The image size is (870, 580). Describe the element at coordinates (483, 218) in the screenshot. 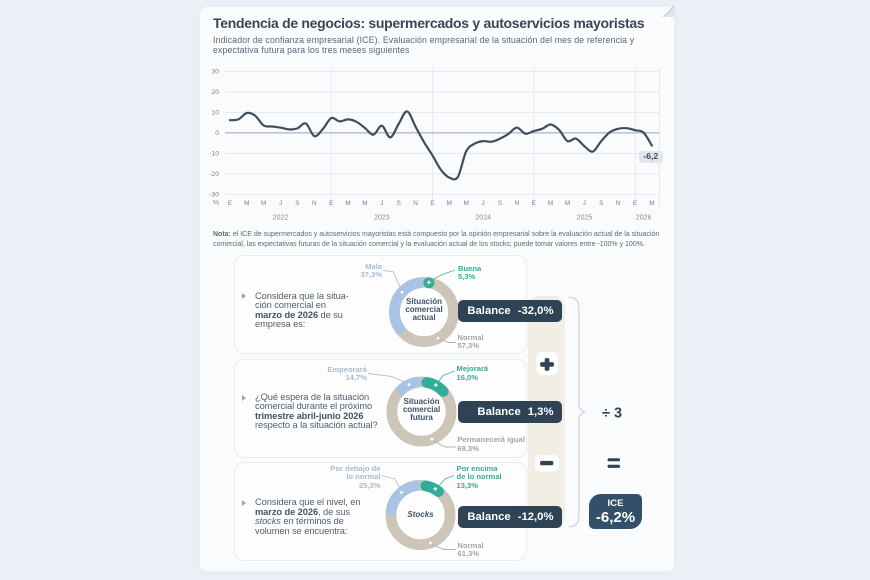

I see `svg-text: 2024` at that location.